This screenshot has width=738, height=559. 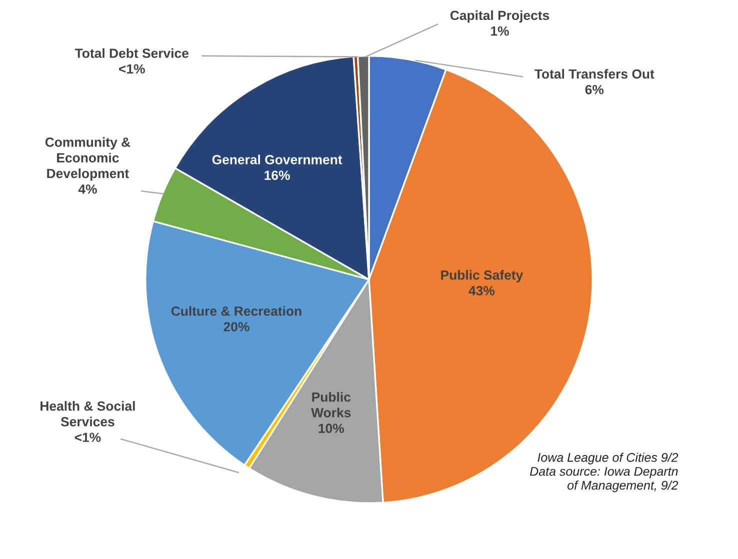 I want to click on slice-label: Total Debt Service, so click(x=131, y=53).